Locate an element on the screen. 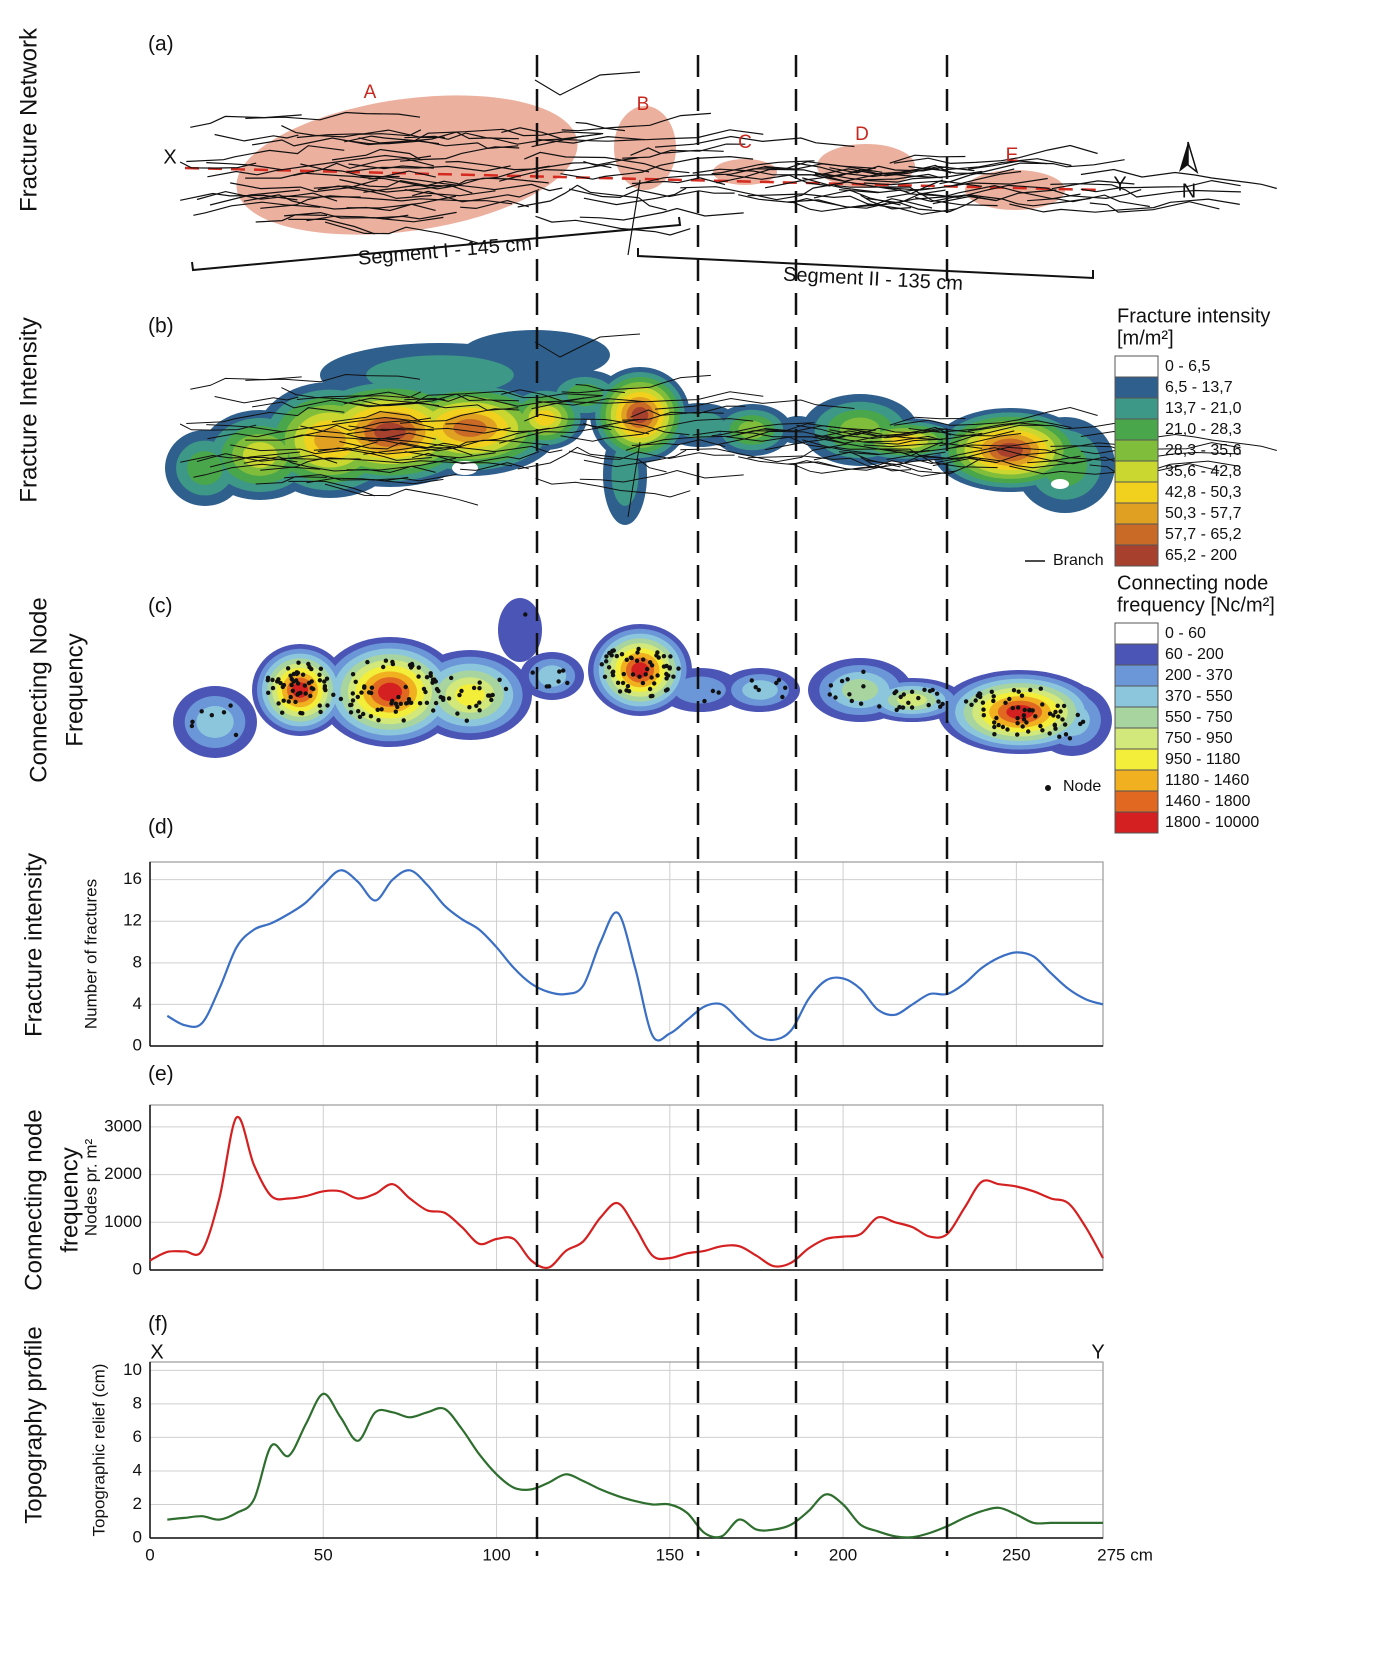 Image resolution: width=1391 pixels, height=1656 pixels. segment-bracket is located at coordinates (865, 264).